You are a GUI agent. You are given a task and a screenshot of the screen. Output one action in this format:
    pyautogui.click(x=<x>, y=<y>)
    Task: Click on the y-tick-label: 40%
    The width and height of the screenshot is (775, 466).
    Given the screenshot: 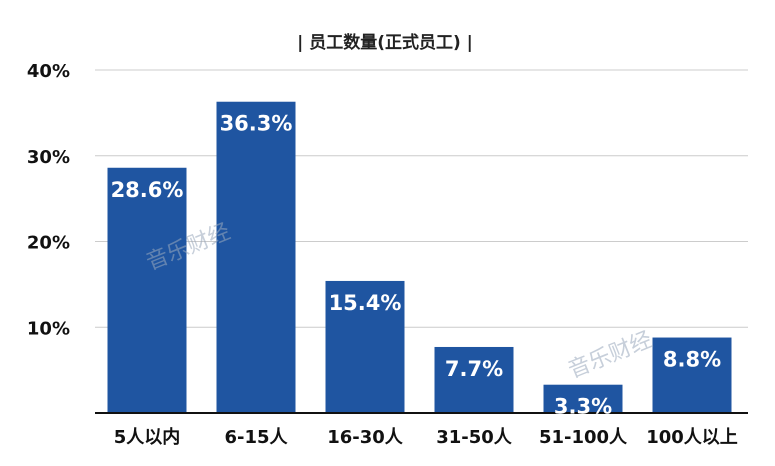 What is the action you would take?
    pyautogui.click(x=48, y=71)
    